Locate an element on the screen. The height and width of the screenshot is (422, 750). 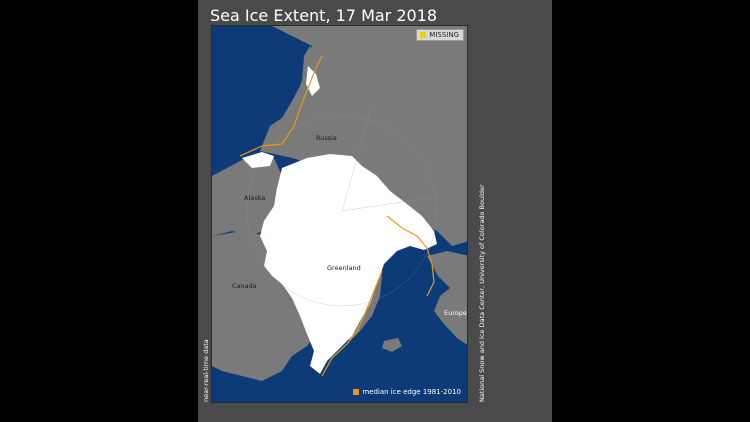
median-label: median ice edge 1981-2010 is located at coordinates (411, 392).